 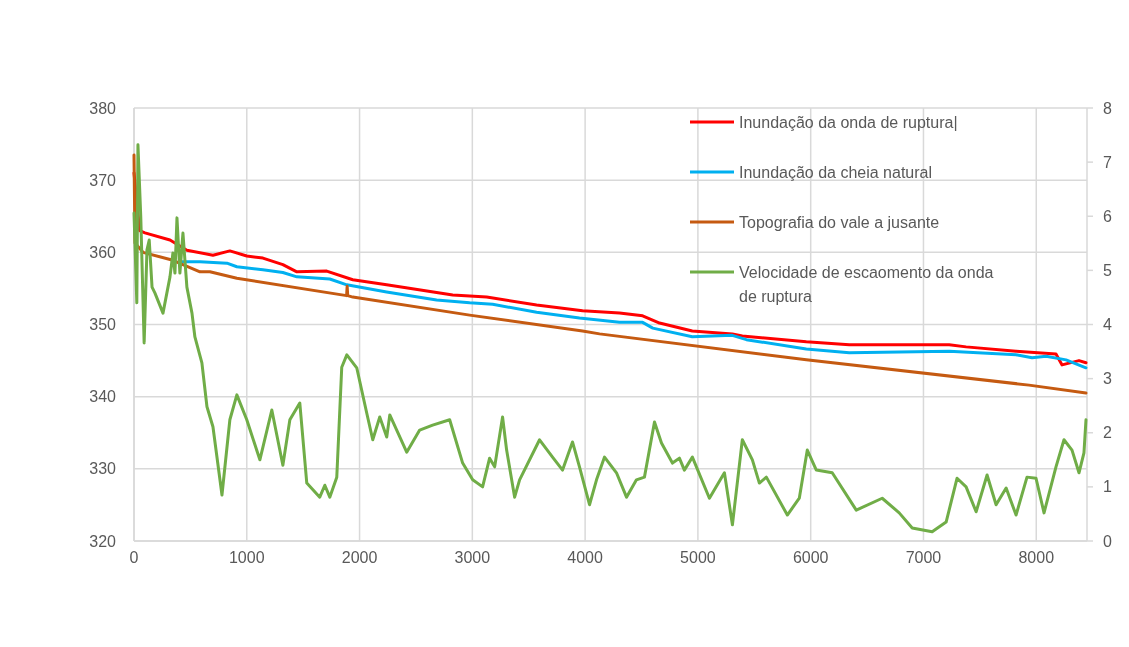 I want to click on legend-label: Topografia do vale a jusante, so click(x=839, y=222).